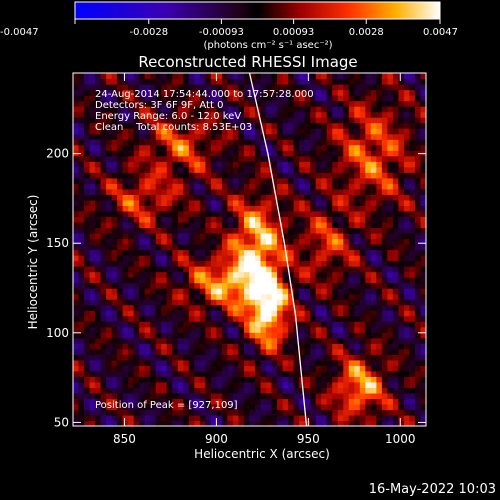 This screenshot has width=500, height=500. Describe the element at coordinates (293, 32) in the screenshot. I see `colorbar-tick-label: 0.00093` at that location.